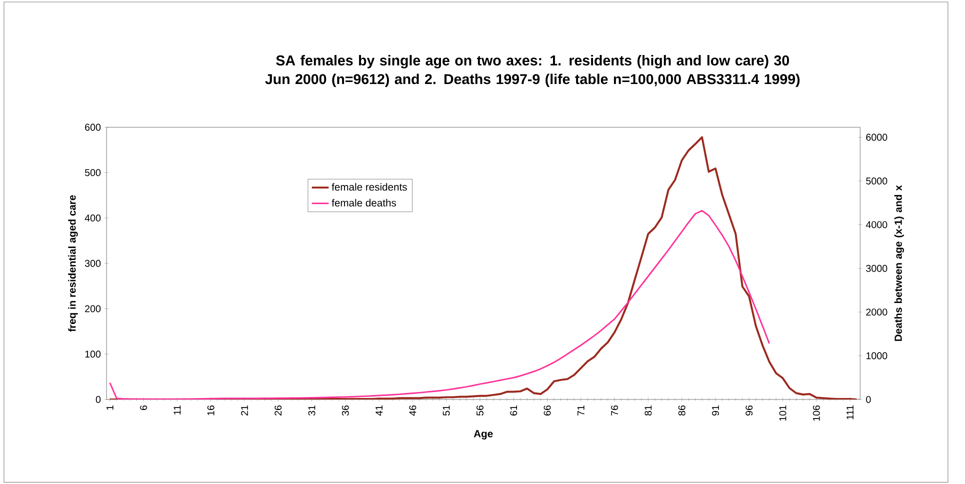  Describe the element at coordinates (93, 354) in the screenshot. I see `y-tick-label: 100` at that location.